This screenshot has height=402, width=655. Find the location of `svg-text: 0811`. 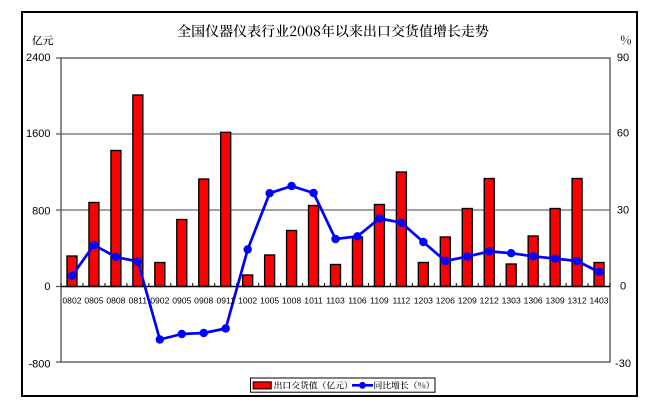

svg-text: 0811 is located at coordinates (138, 301).